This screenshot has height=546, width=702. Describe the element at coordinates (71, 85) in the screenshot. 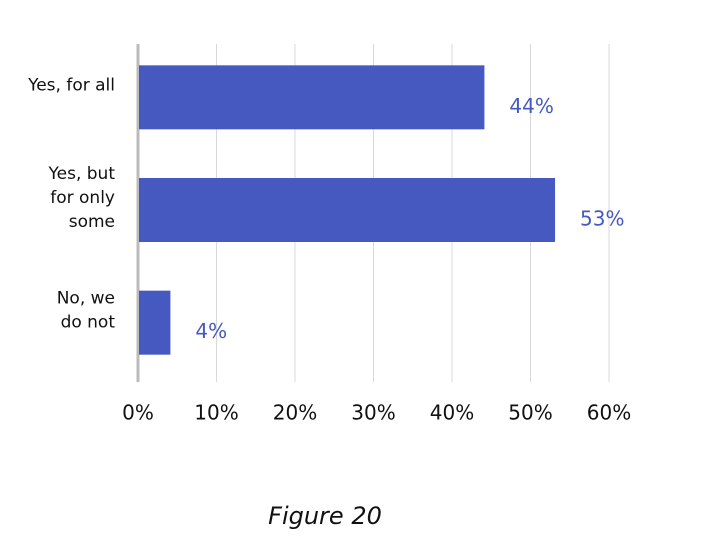

I see `y-tick-label: Yes, for all` at that location.